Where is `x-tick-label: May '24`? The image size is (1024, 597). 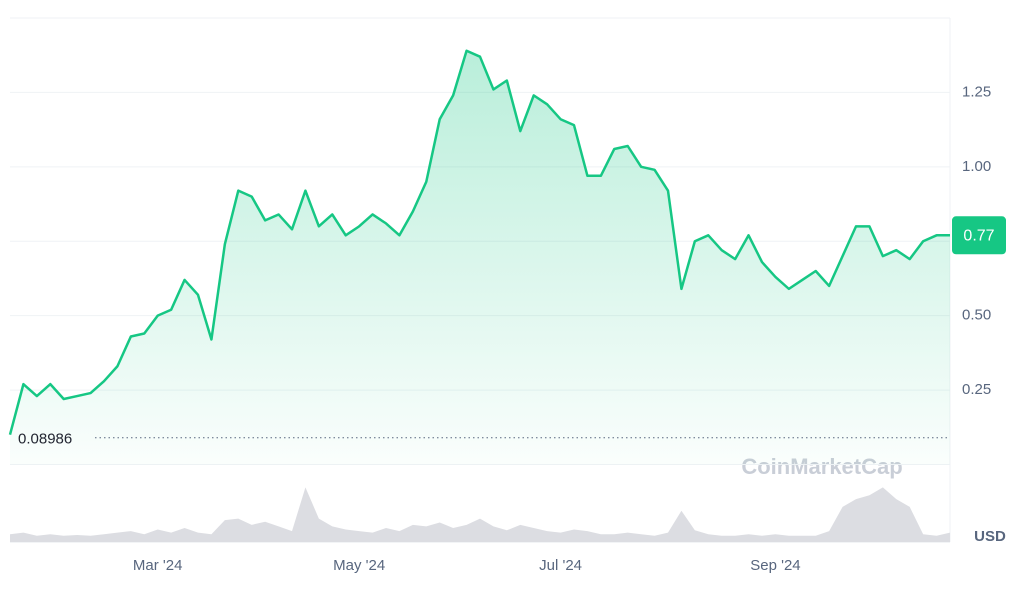
x-tick-label: May '24 is located at coordinates (359, 565).